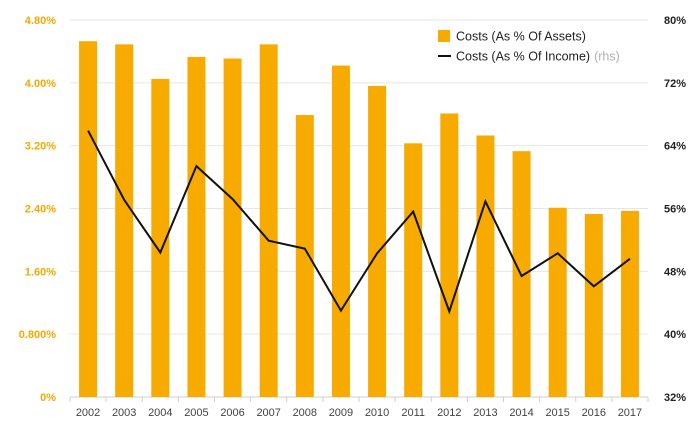  Describe the element at coordinates (196, 413) in the screenshot. I see `x-tick-label: 2005` at that location.